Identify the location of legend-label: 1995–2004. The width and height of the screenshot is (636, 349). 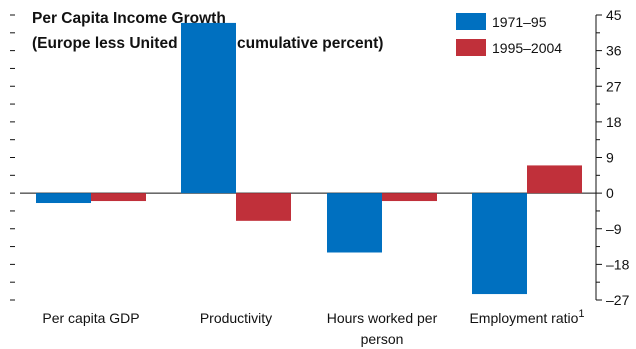
(527, 48).